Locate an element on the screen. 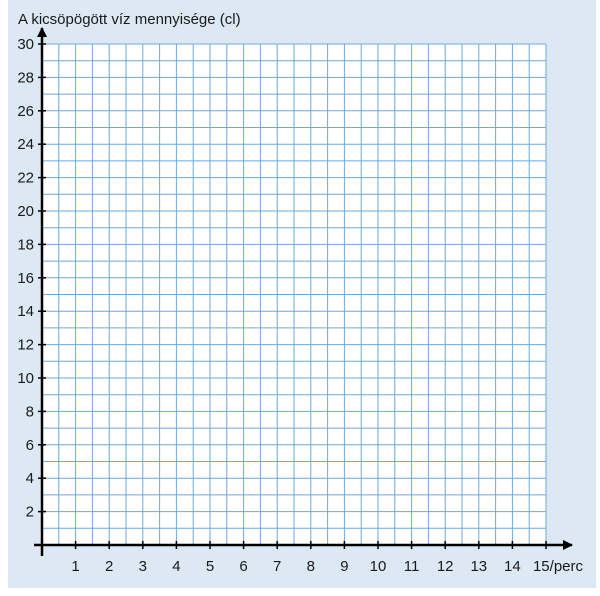 This screenshot has height=596, width=600. x-tick-label: 2 is located at coordinates (109, 566).